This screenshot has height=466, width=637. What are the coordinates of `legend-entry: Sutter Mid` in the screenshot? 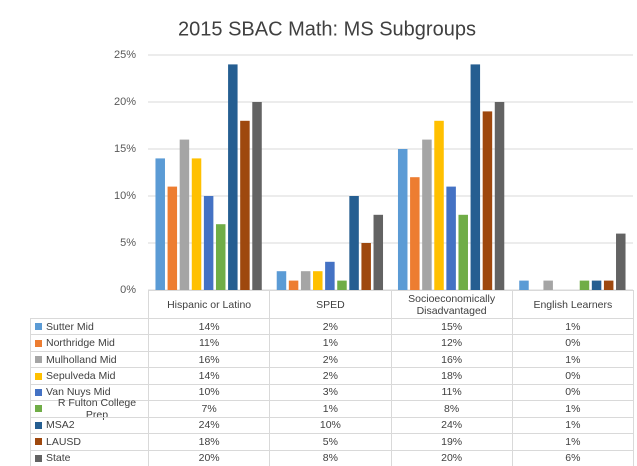 It's located at (89, 327).